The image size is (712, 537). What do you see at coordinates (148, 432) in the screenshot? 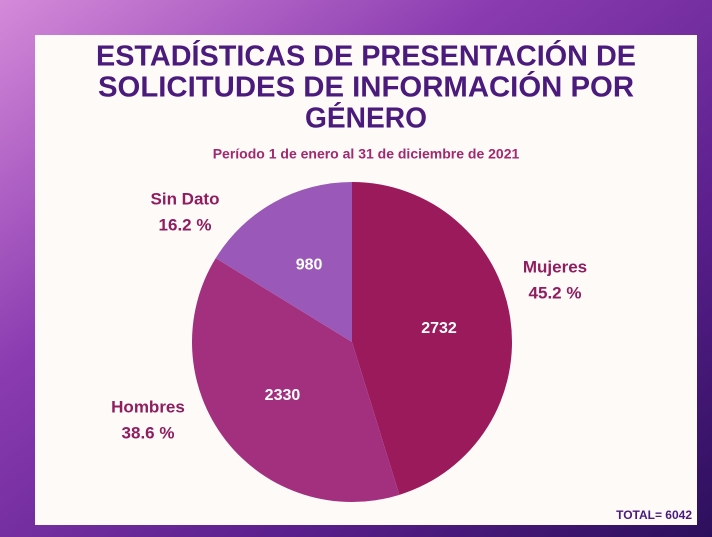
I see `percent-label: 38.6 %` at bounding box center [148, 432].